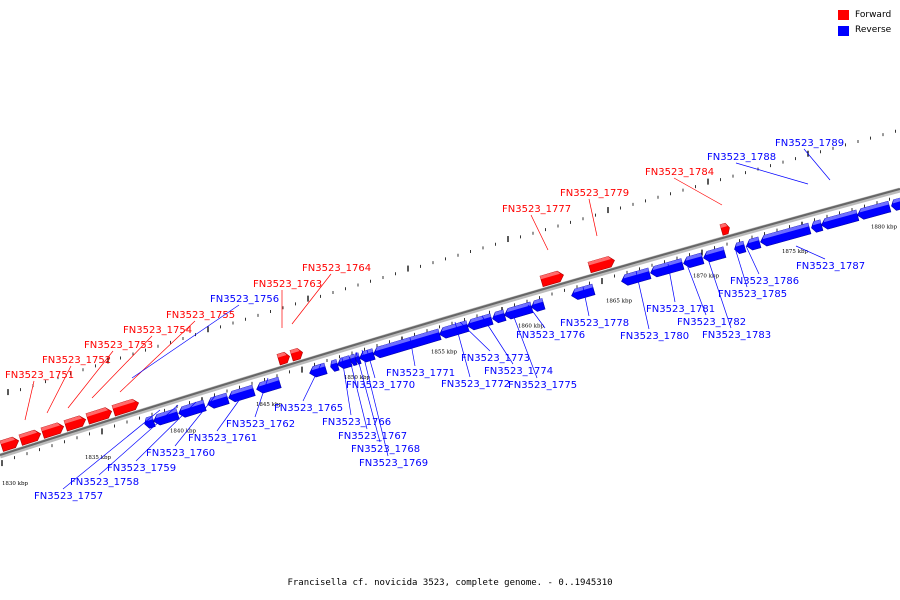 This screenshot has height=600, width=900. Describe the element at coordinates (336, 268) in the screenshot. I see `gene-label-fn3523_1764: FN3523_1764` at that location.